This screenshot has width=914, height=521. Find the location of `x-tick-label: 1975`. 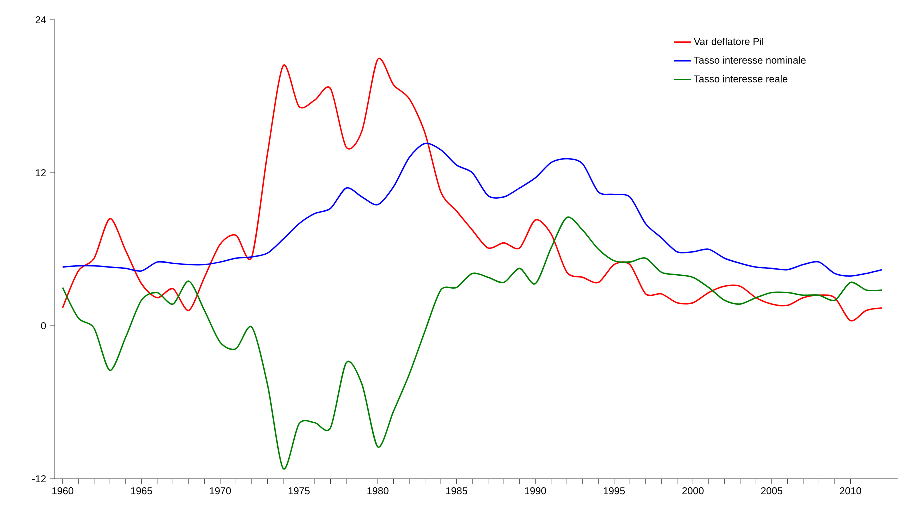

x-tick-label: 1975 is located at coordinates (299, 491).